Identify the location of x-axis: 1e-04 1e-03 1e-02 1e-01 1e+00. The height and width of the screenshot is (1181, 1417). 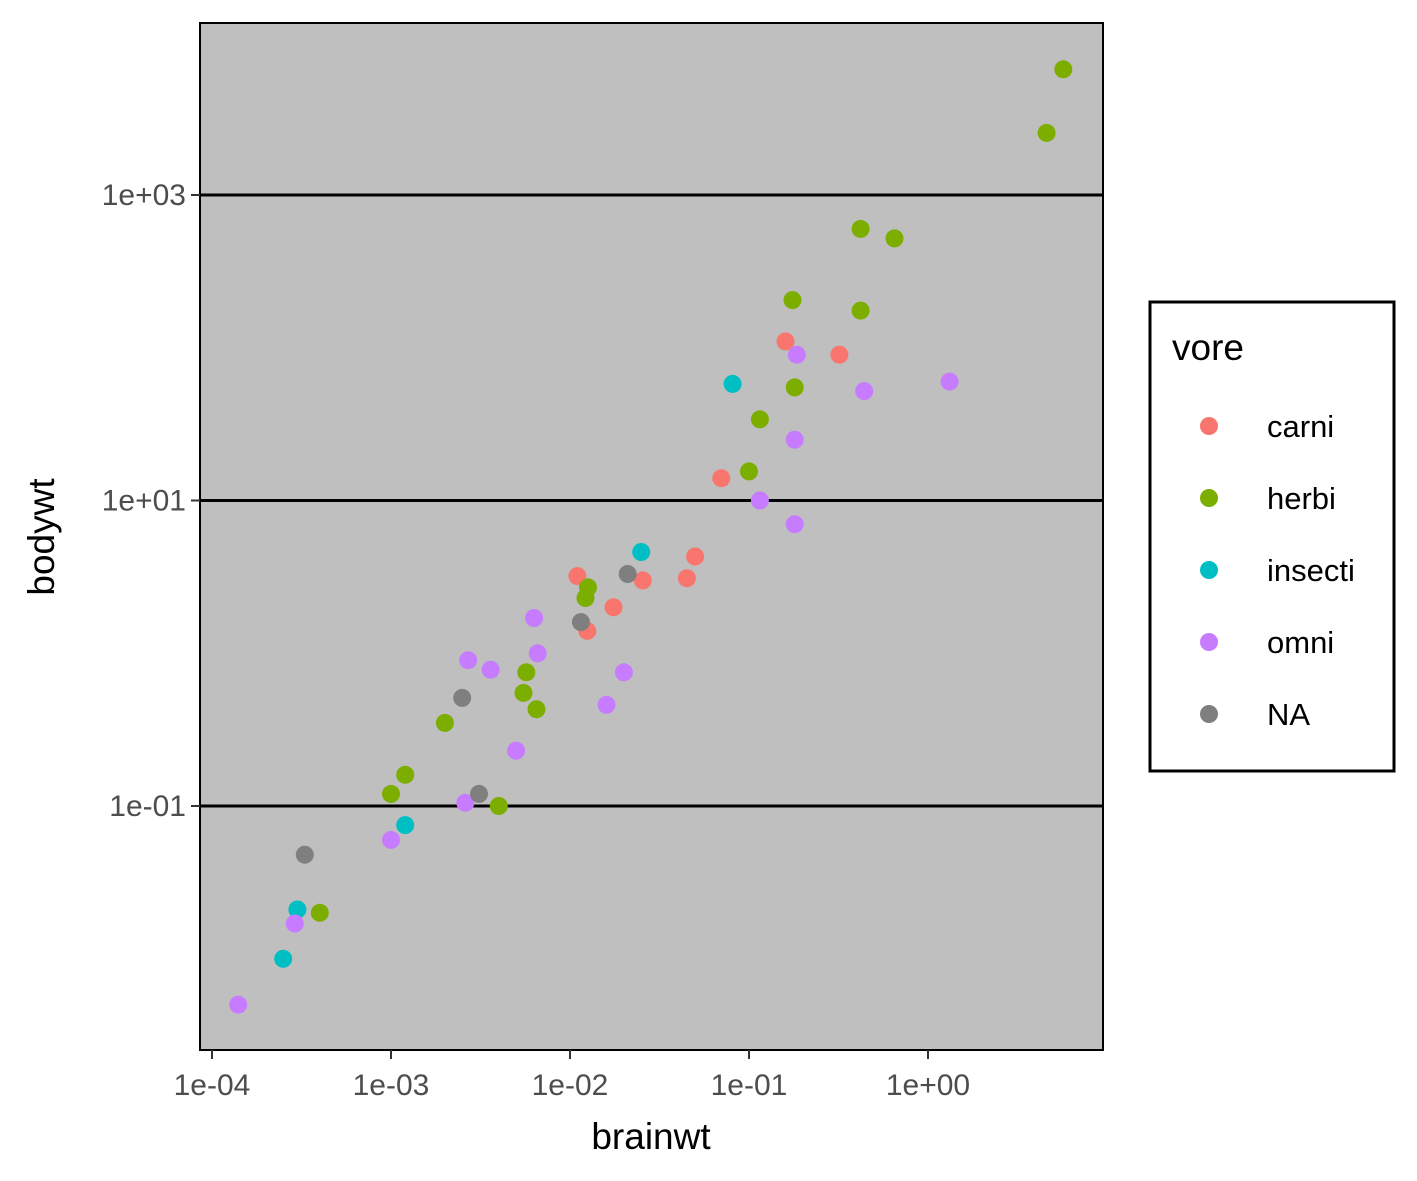
(572, 1076).